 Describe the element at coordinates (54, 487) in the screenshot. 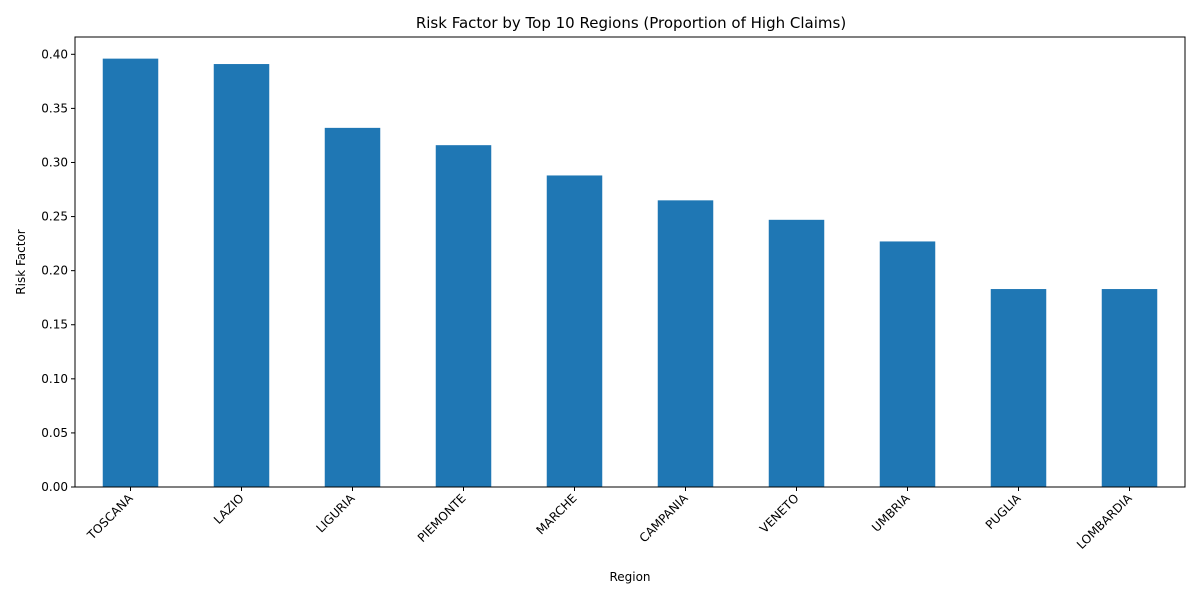

I see `y-tick-label: 0.00` at that location.